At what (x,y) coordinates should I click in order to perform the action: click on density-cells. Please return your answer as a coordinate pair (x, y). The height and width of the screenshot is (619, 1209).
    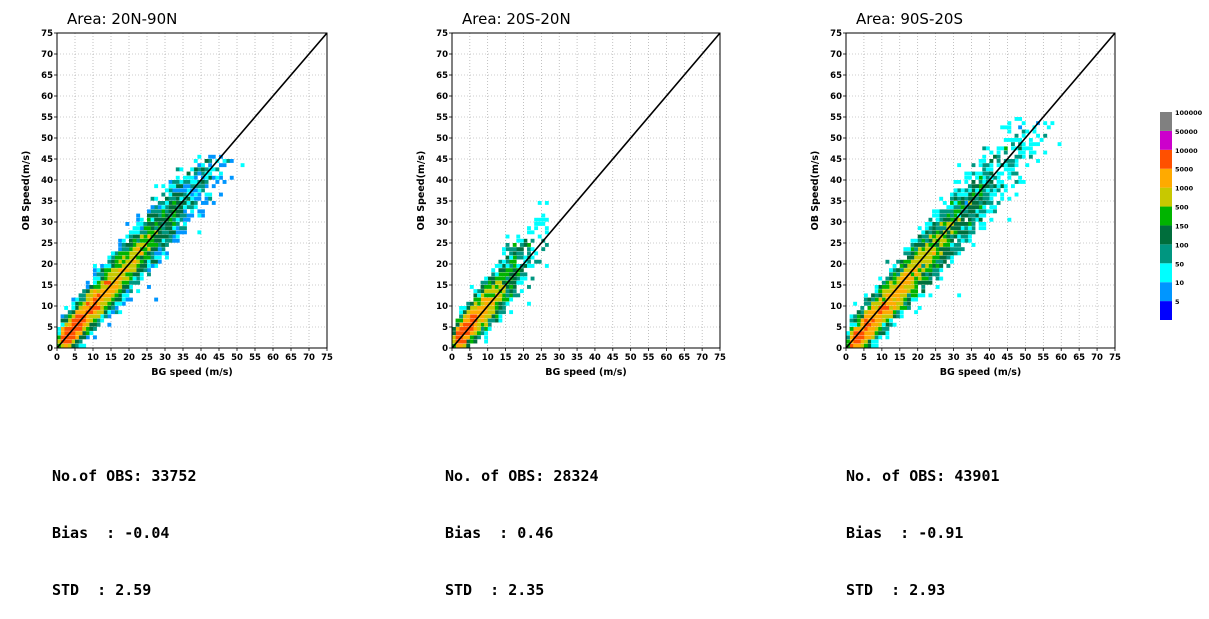
    Looking at the image, I should click on (151, 251).